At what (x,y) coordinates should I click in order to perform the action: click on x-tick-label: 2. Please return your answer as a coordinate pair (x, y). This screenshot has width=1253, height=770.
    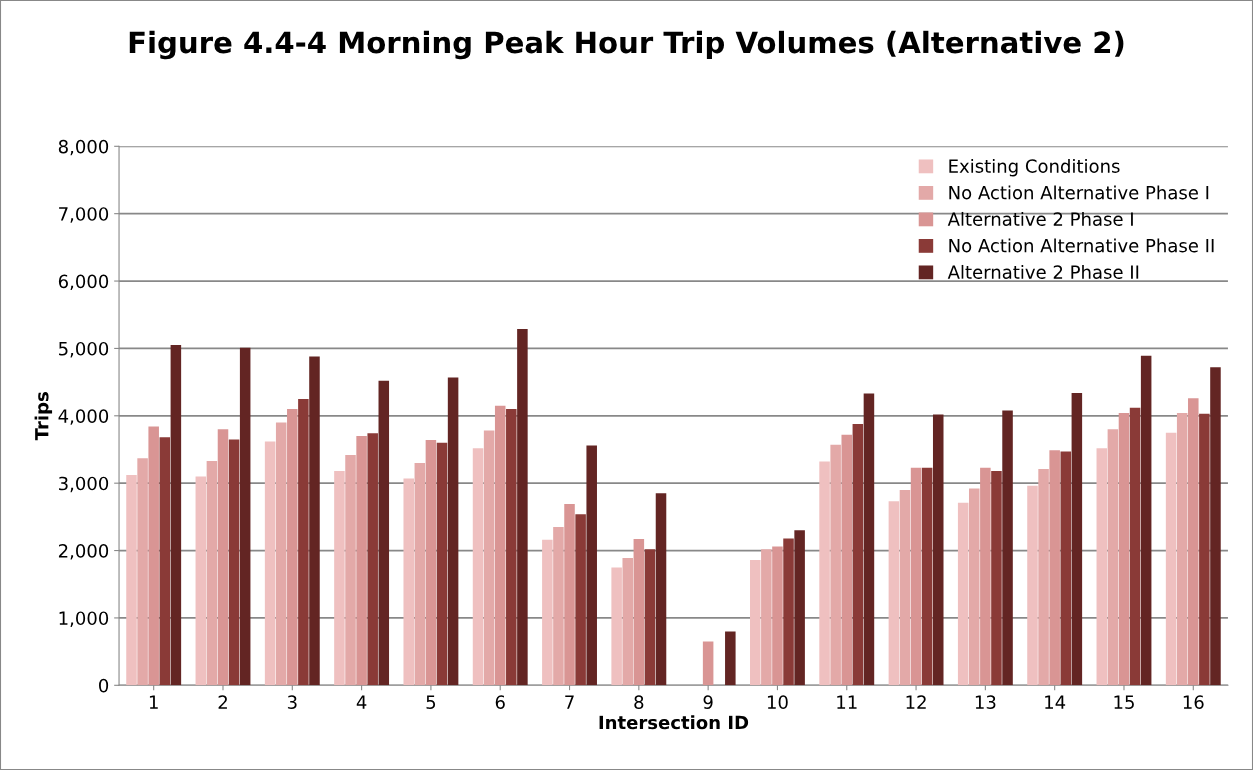
    Looking at the image, I should click on (222, 702).